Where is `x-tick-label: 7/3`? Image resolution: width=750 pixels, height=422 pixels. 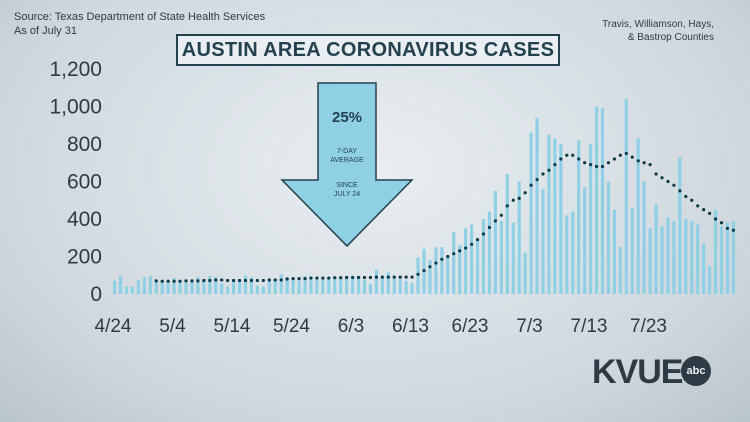
x-tick-label: 7/3 is located at coordinates (529, 326).